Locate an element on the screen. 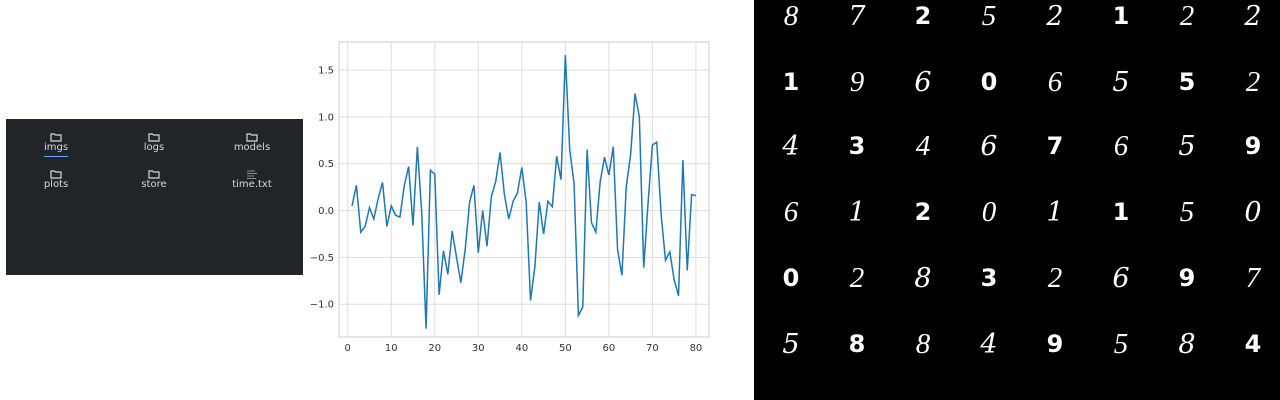 Image resolution: width=1280 pixels, height=400 pixels. x-tick-label: 20 is located at coordinates (434, 348).